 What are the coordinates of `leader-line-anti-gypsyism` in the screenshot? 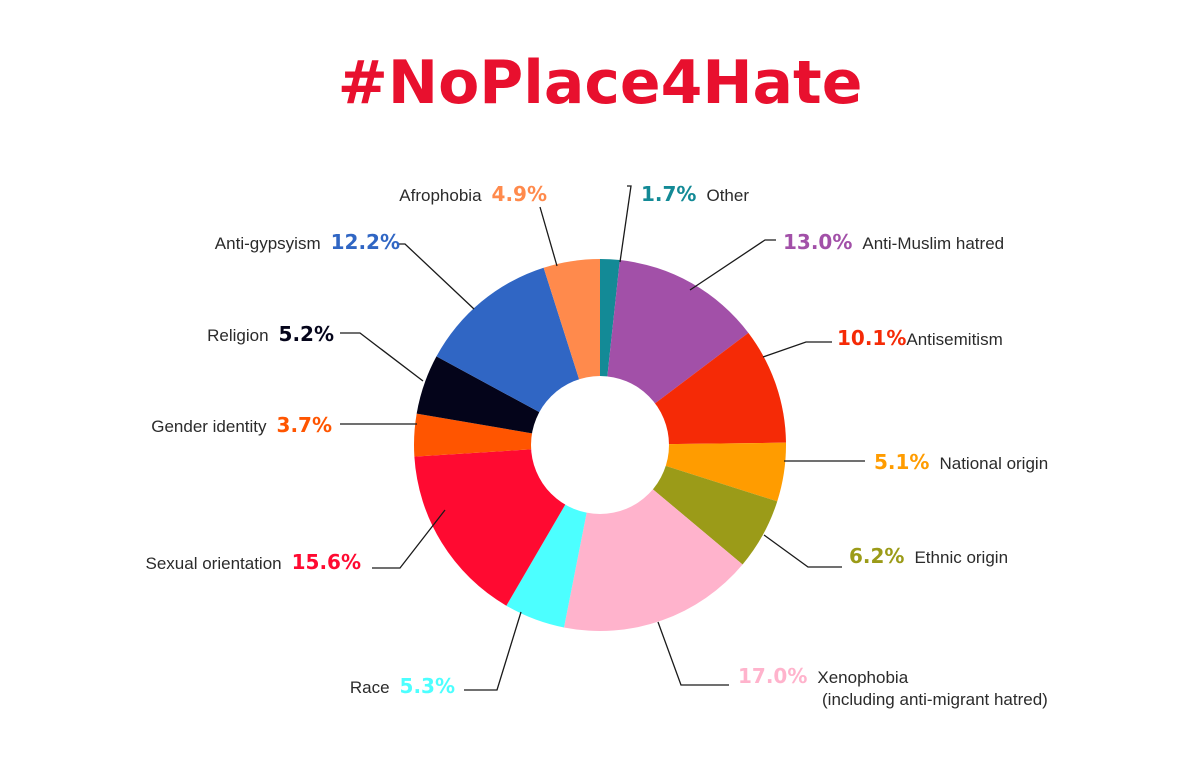 It's located at (436, 276).